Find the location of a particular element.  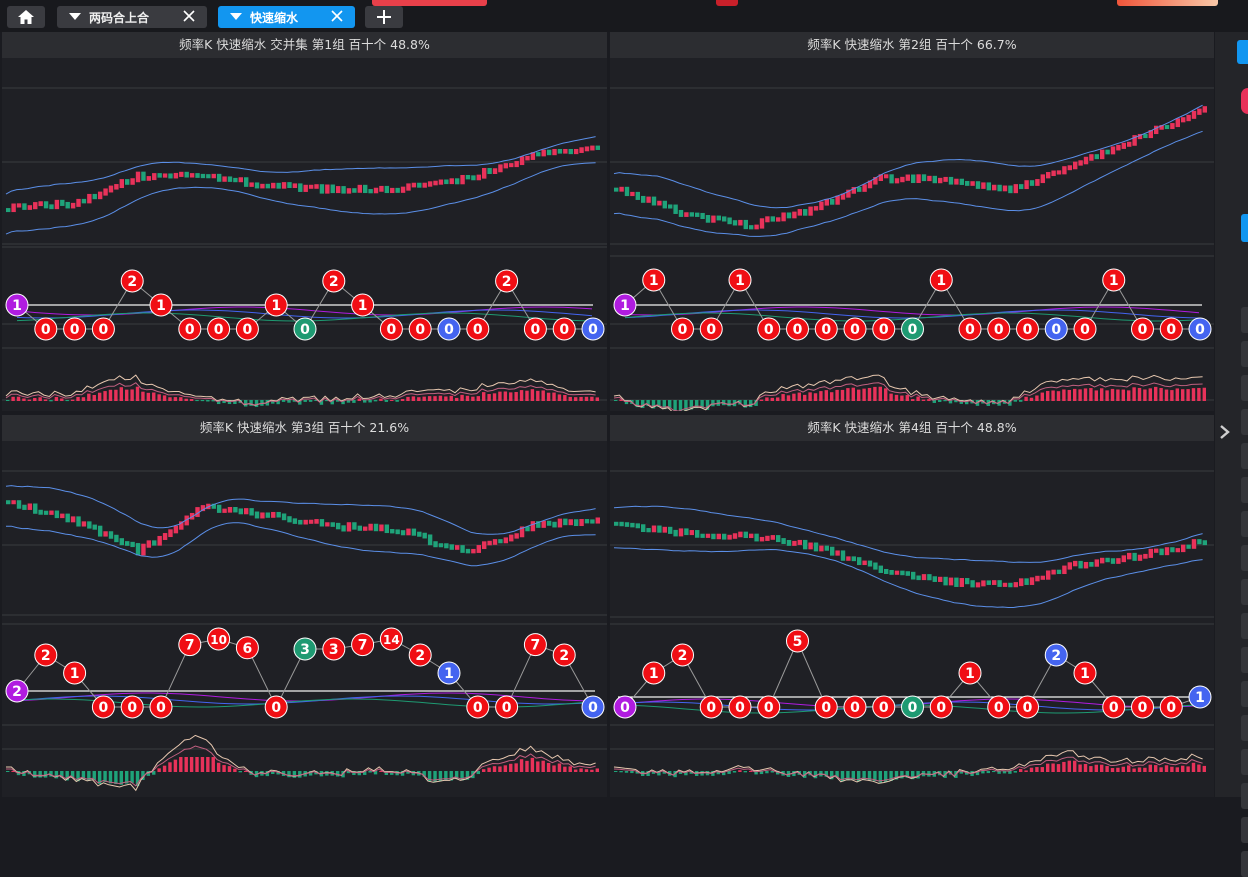

sidebar-red-badge is located at coordinates (1244, 101).